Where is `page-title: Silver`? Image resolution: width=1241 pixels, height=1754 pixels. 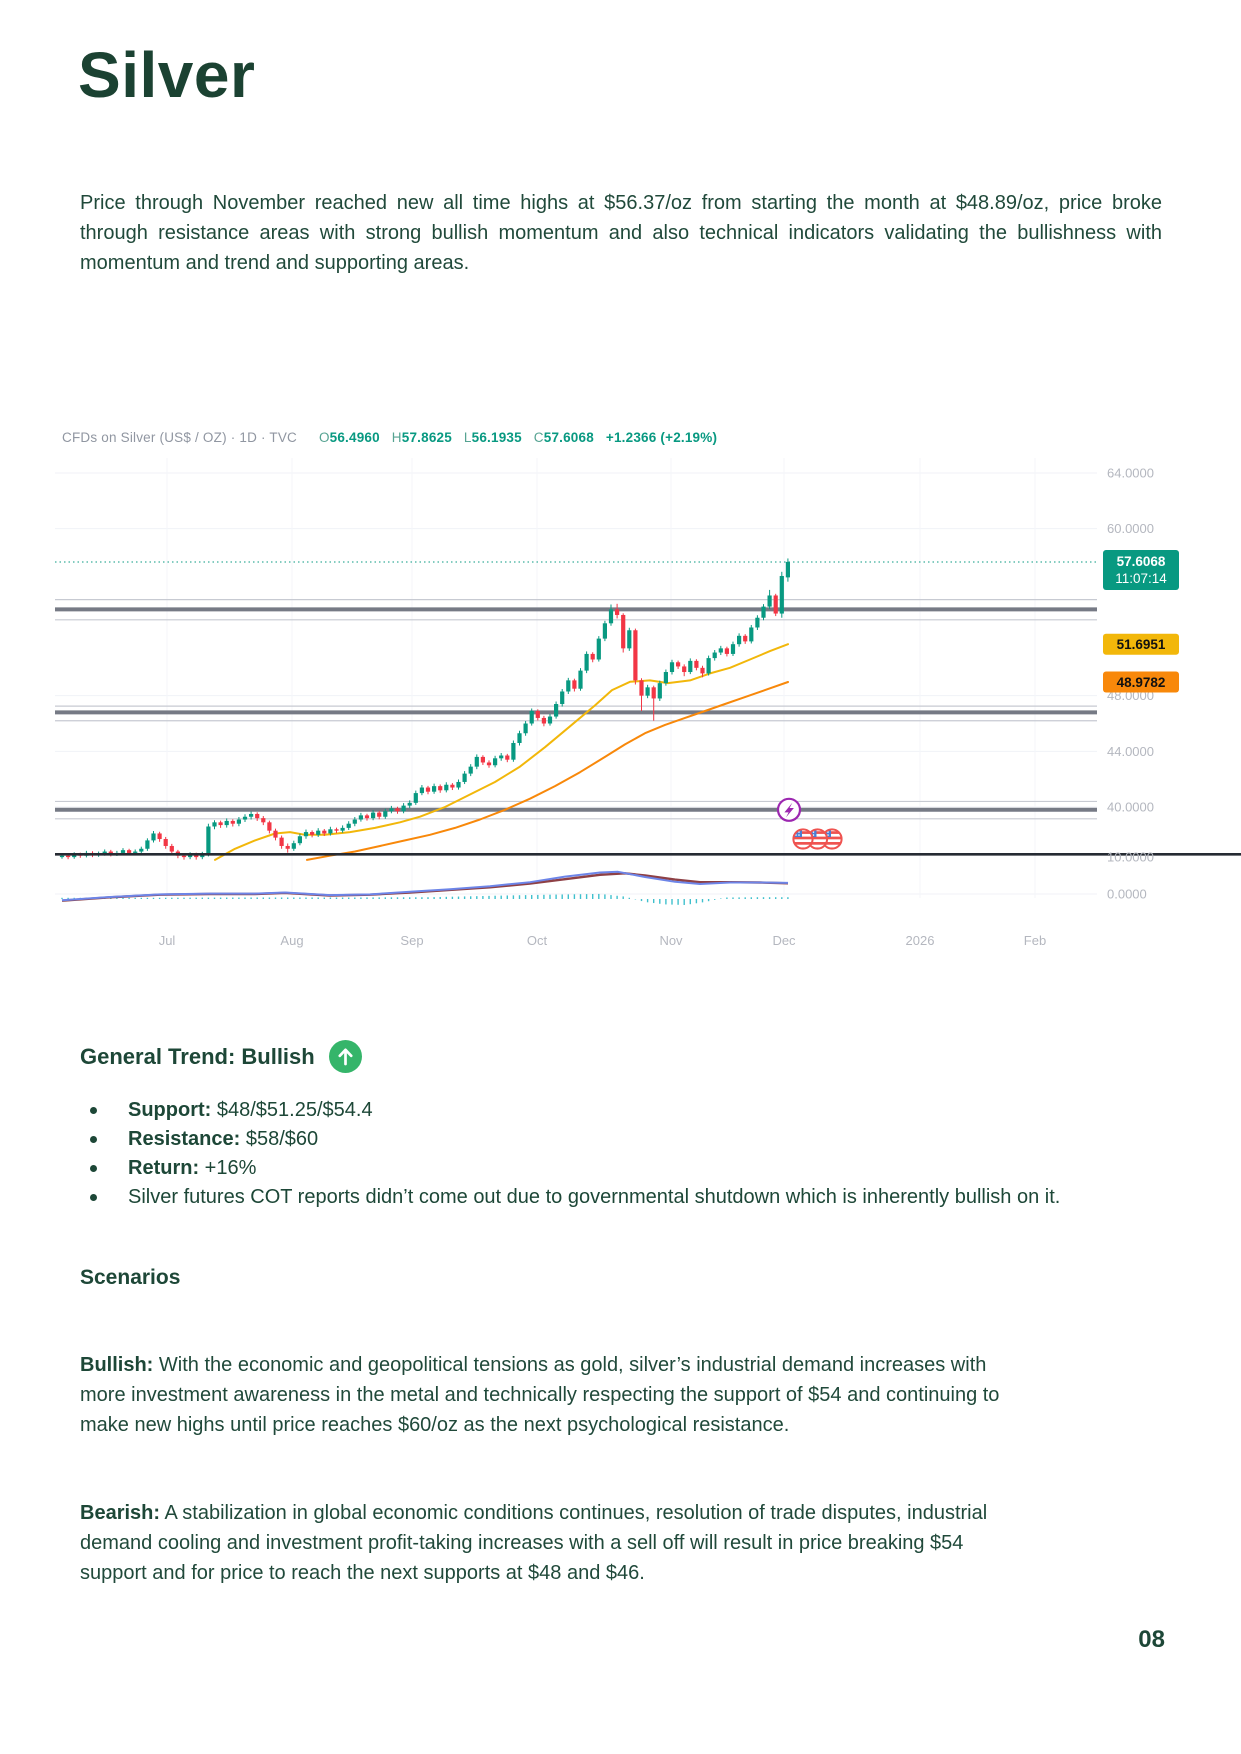
page-title: Silver is located at coordinates (167, 75).